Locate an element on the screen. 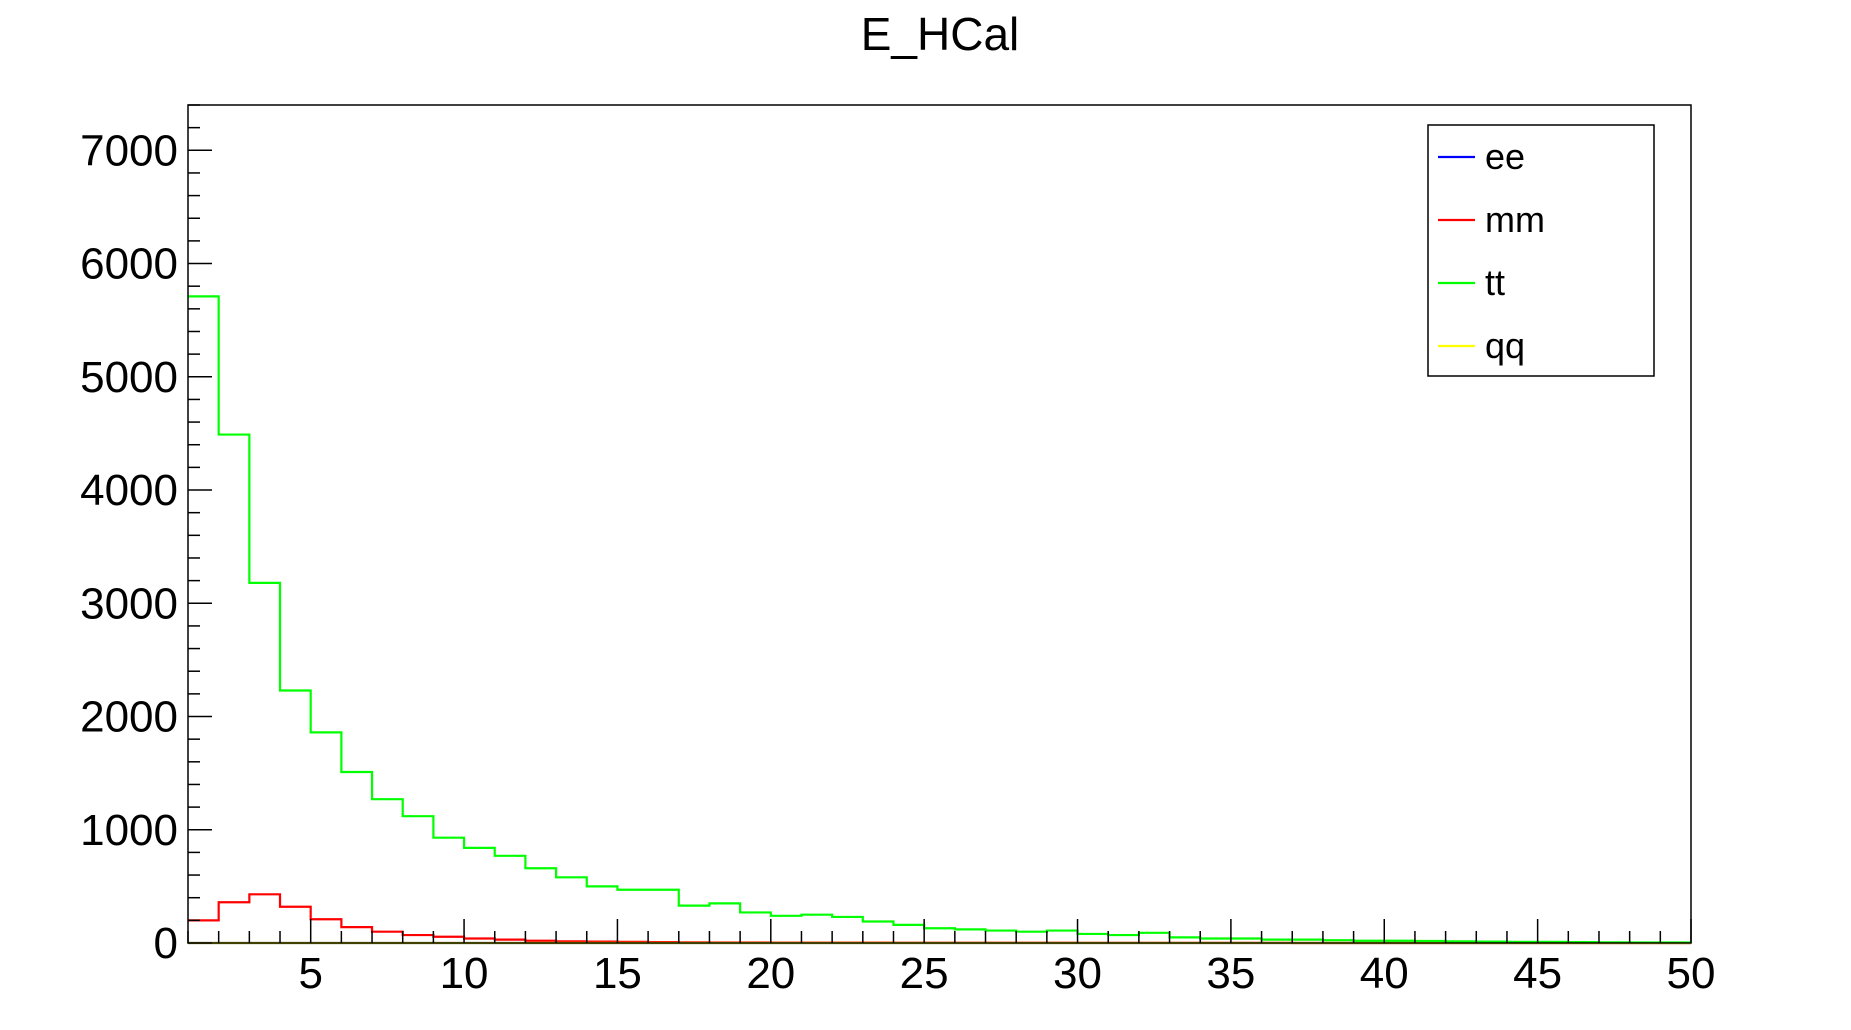  y-tick-label: 7000 is located at coordinates (129, 150).